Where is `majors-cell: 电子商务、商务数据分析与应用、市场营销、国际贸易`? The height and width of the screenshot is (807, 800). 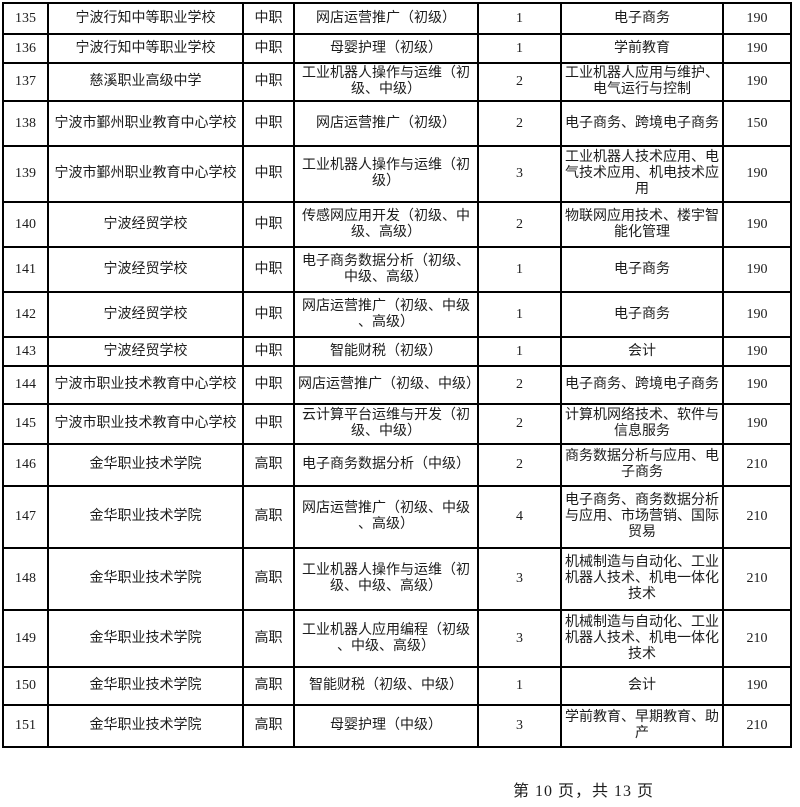 majors-cell: 电子商务、商务数据分析与应用、市场营销、国际贸易 is located at coordinates (642, 517).